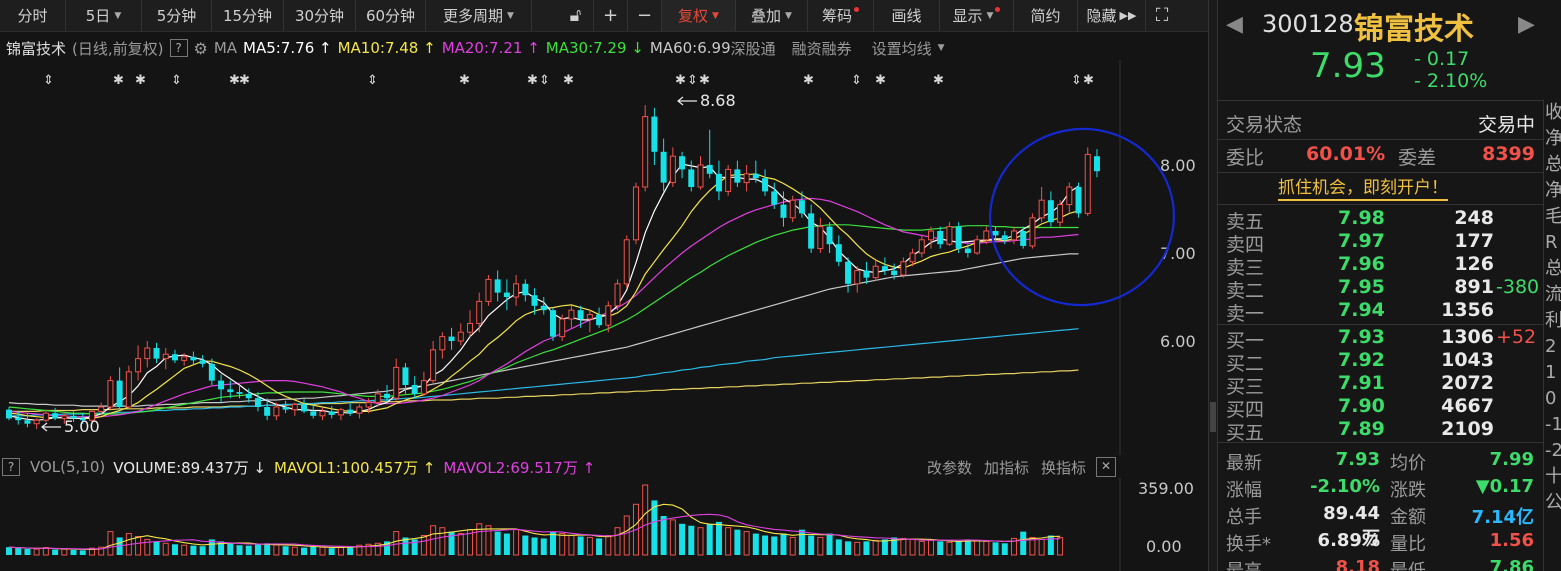 The width and height of the screenshot is (1561, 571). I want to click on bid-level: 买一 7.93 1306 +52, so click(1380, 339).